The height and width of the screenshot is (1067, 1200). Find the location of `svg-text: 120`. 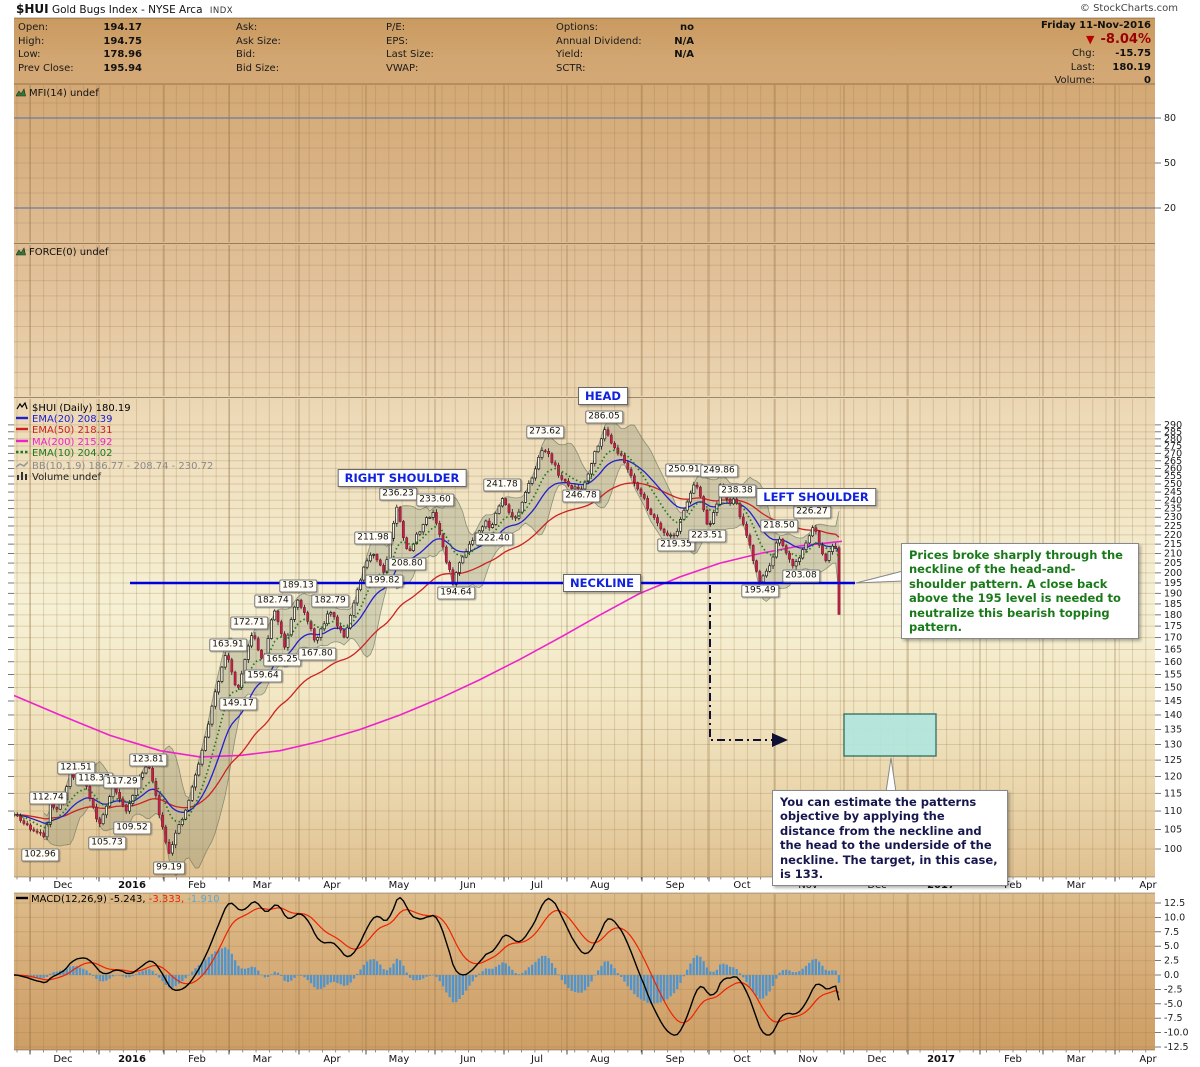

svg-text: 120 is located at coordinates (1173, 776).